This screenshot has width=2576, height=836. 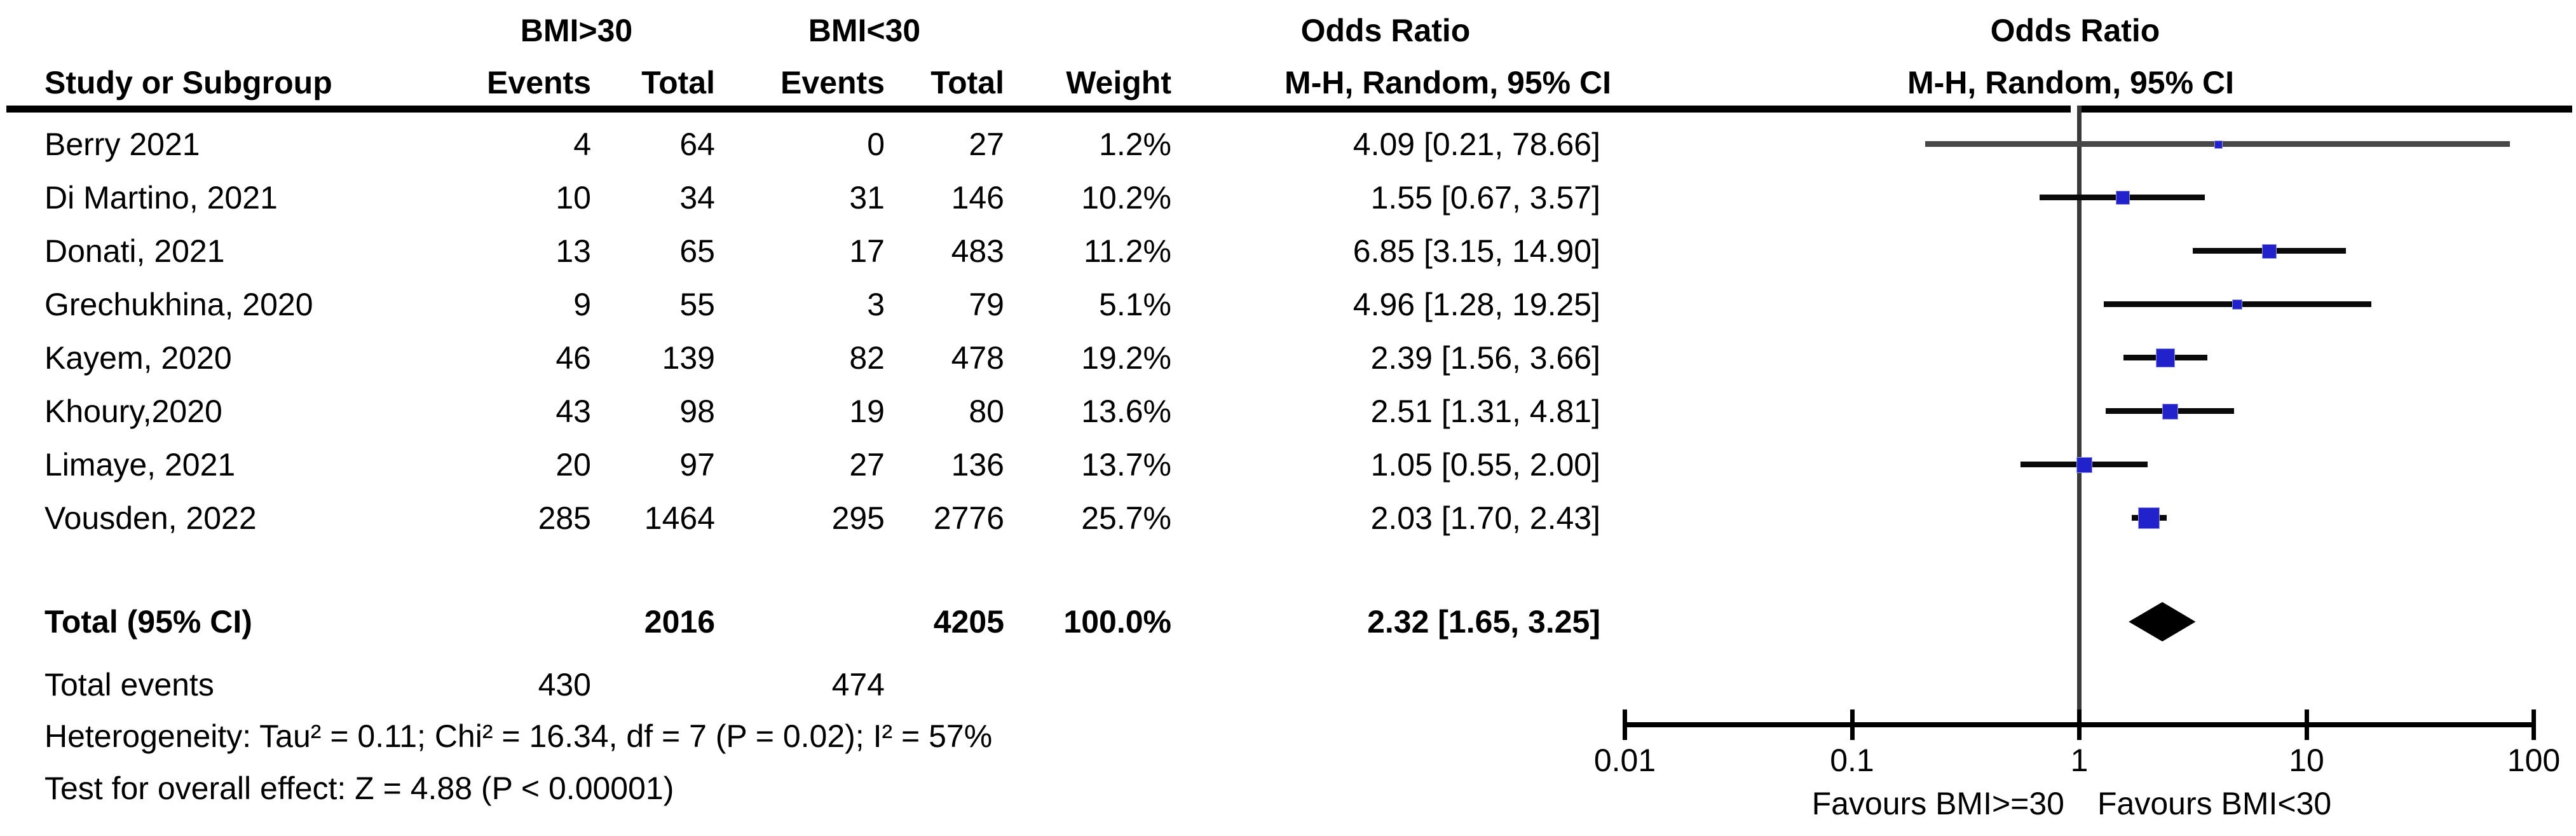 I want to click on cell-total1: 65, so click(x=697, y=251).